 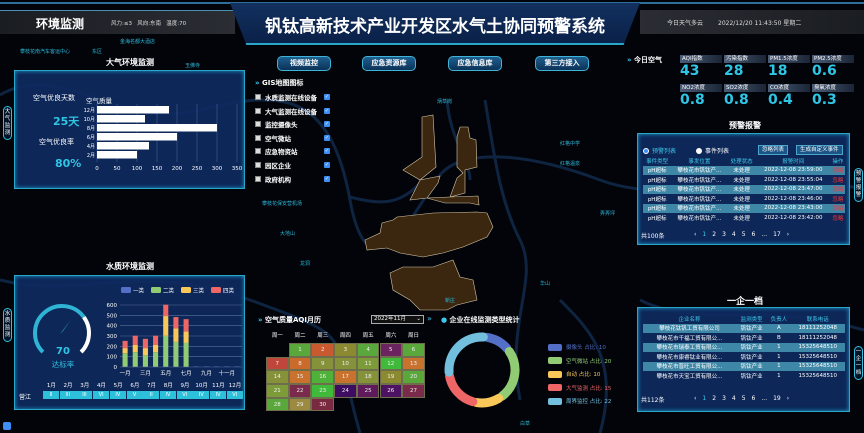 I want to click on table-row: 攀枝花钛钒工贸有限公司 钒钛产业 A 18111252048, so click(x=744, y=328).